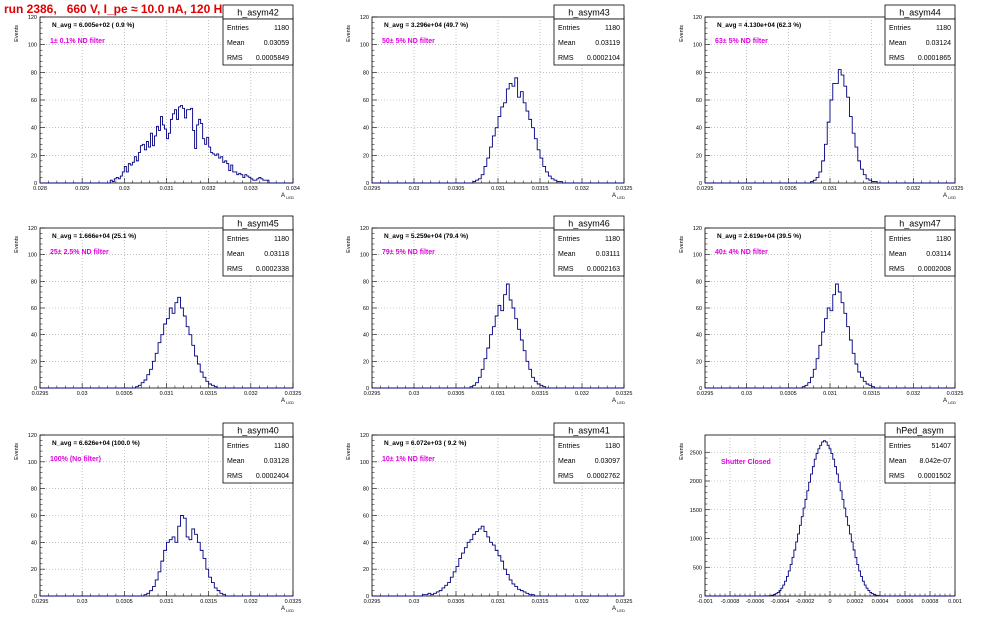  Describe the element at coordinates (276, 43) in the screenshot. I see `stats-value: 0.03059` at that location.